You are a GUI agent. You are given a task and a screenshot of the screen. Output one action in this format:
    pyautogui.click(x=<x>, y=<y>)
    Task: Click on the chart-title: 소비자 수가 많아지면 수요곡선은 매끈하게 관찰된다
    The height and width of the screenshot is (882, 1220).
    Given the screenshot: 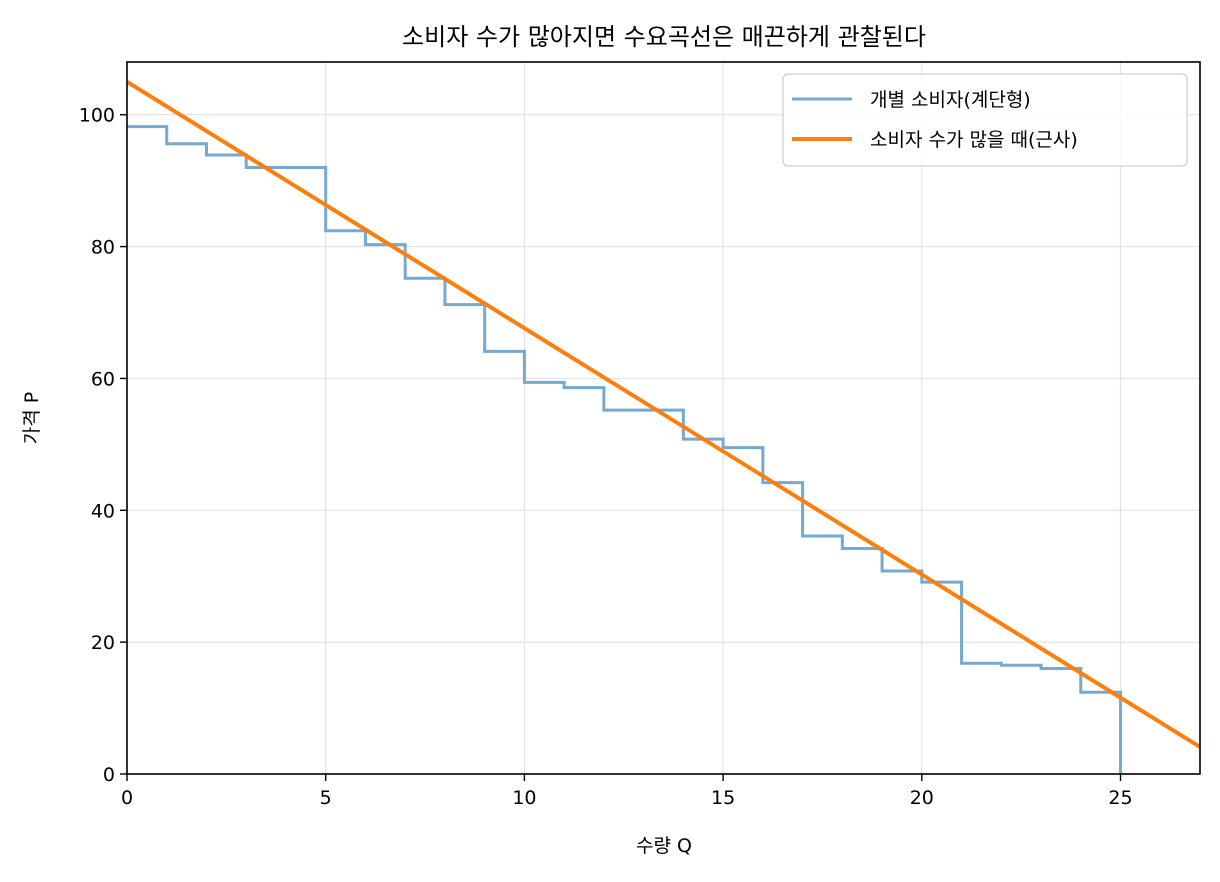 What is the action you would take?
    pyautogui.click(x=664, y=37)
    